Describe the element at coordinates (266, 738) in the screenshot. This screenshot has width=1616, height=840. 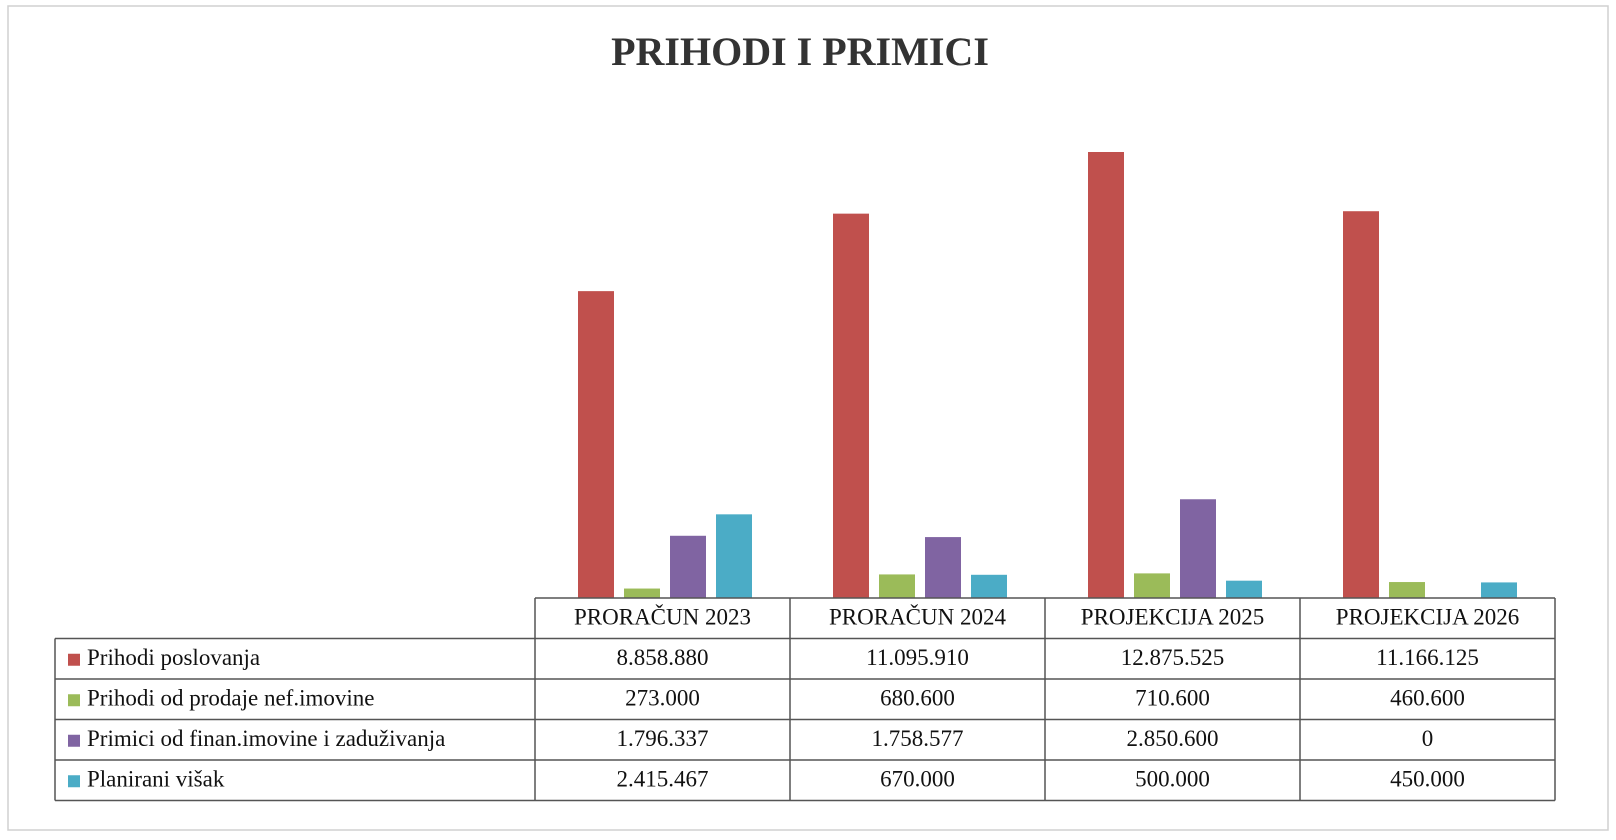
I see `legend-label: Primici od finan.imovine i zaduživanja` at that location.